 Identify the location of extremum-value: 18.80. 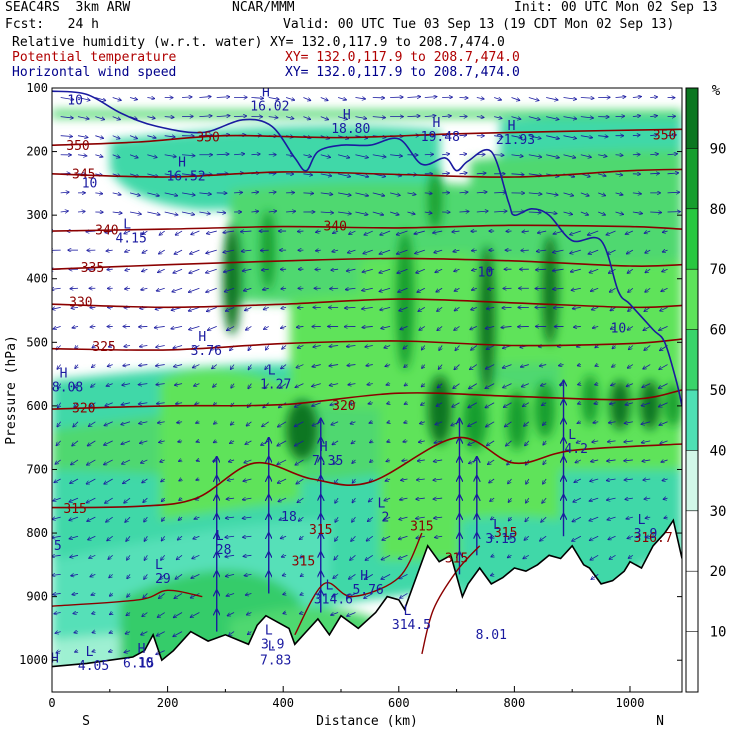
(350, 129).